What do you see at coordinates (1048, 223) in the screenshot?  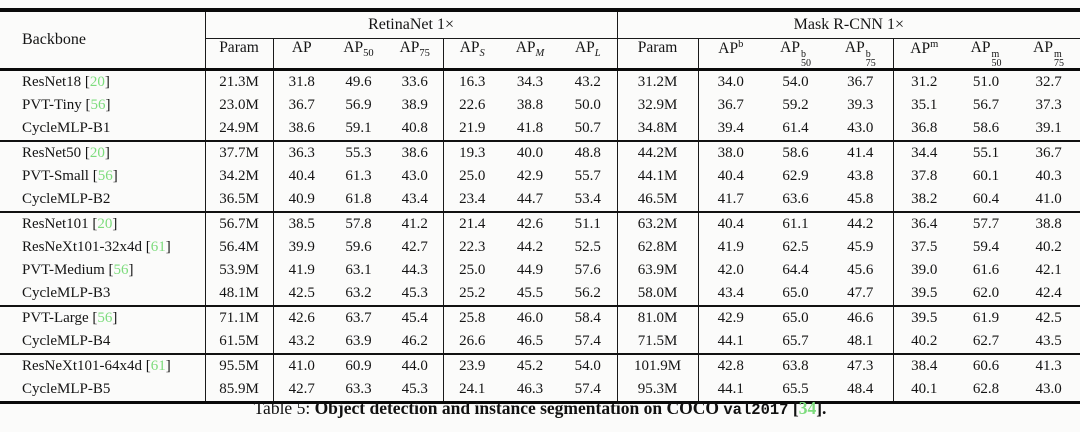 I see `mask-value-cell: 38.8` at bounding box center [1048, 223].